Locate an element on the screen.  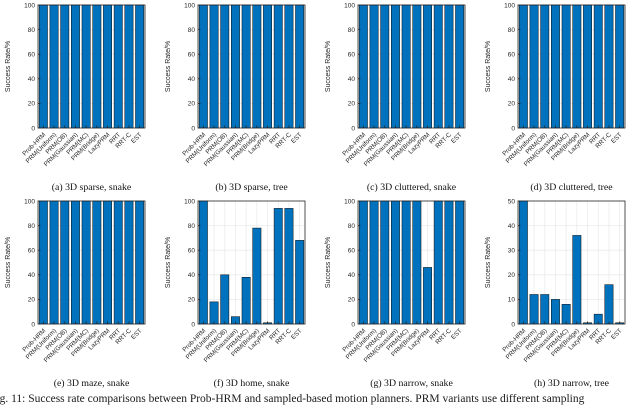
subplot-caption-b: (b) 3D sparse, tree is located at coordinates (251, 187).